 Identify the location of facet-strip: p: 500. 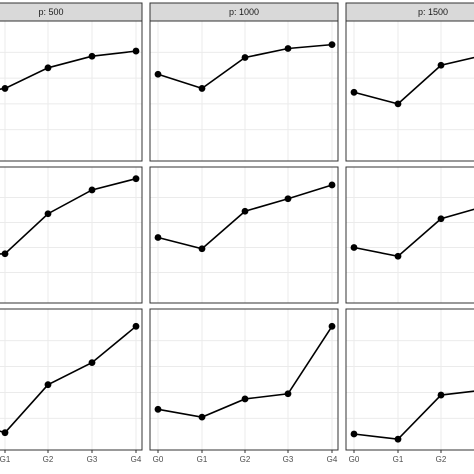
(71, 12).